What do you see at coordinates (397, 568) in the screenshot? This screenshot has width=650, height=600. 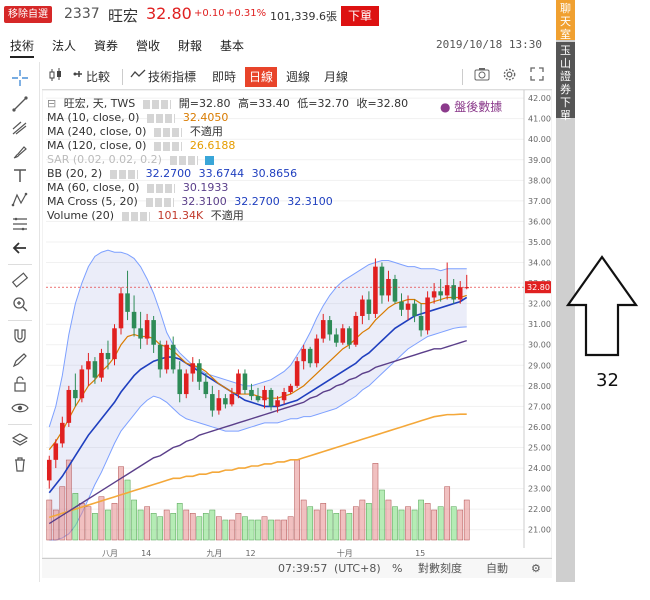 I see `percent-toggle: %` at bounding box center [397, 568].